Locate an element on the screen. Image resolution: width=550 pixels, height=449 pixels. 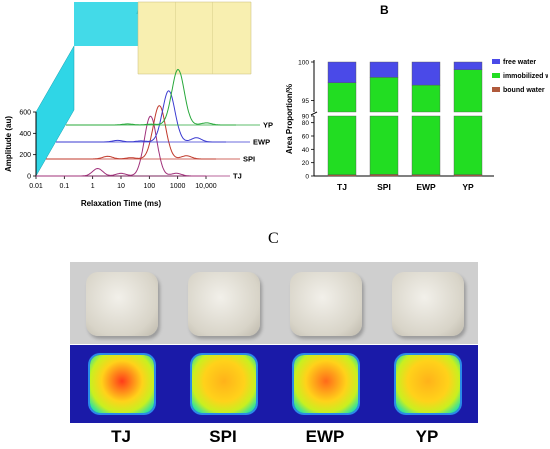
sample-photo-yp is located at coordinates (428, 304).